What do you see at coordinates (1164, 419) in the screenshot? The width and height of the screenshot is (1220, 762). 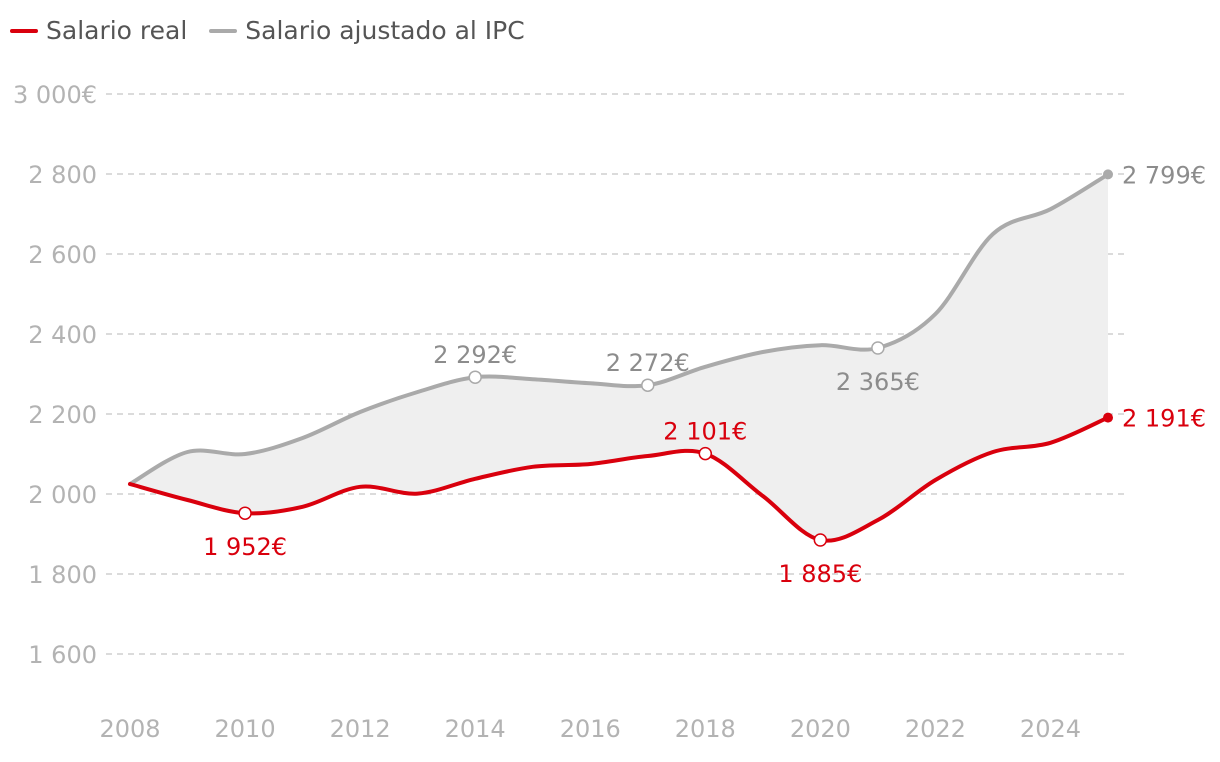 I see `data-label: 2 191€` at bounding box center [1164, 419].